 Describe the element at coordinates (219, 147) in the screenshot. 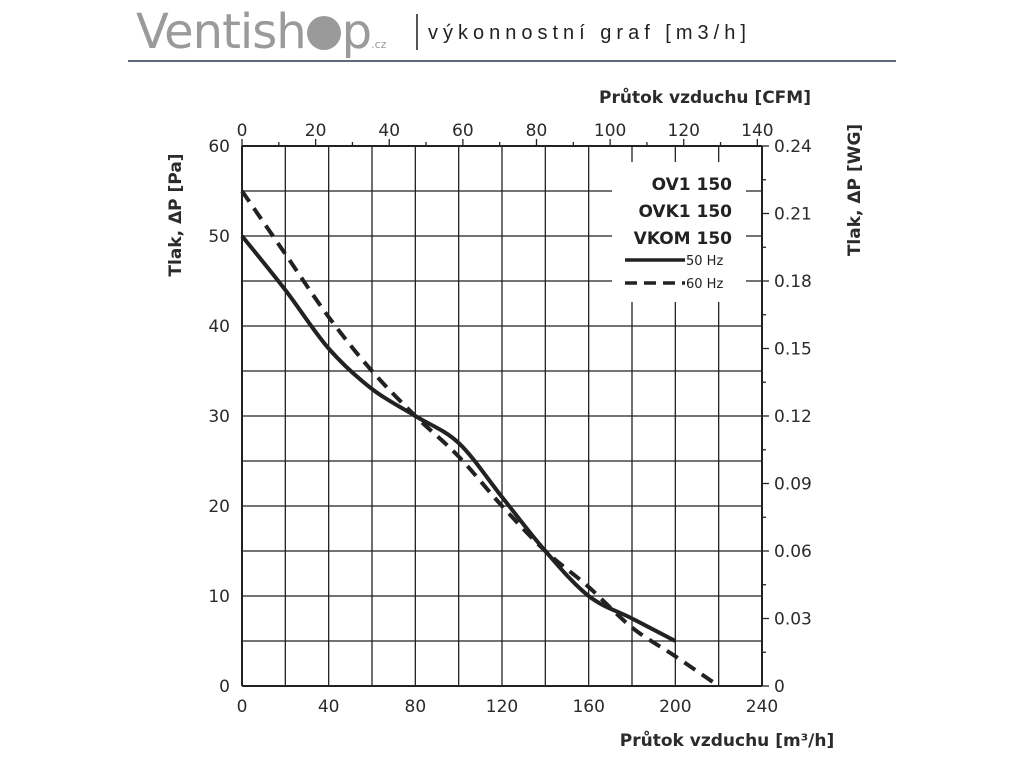

I see `y-tick-label: 60` at that location.